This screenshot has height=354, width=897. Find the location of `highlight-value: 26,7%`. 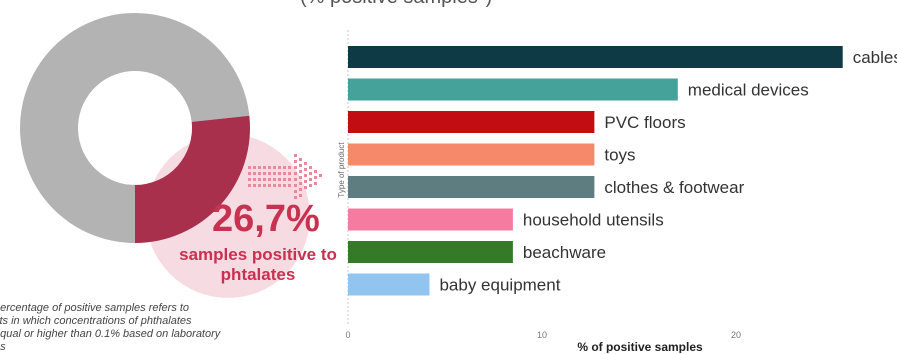

highlight-value: 26,7% is located at coordinates (266, 219).